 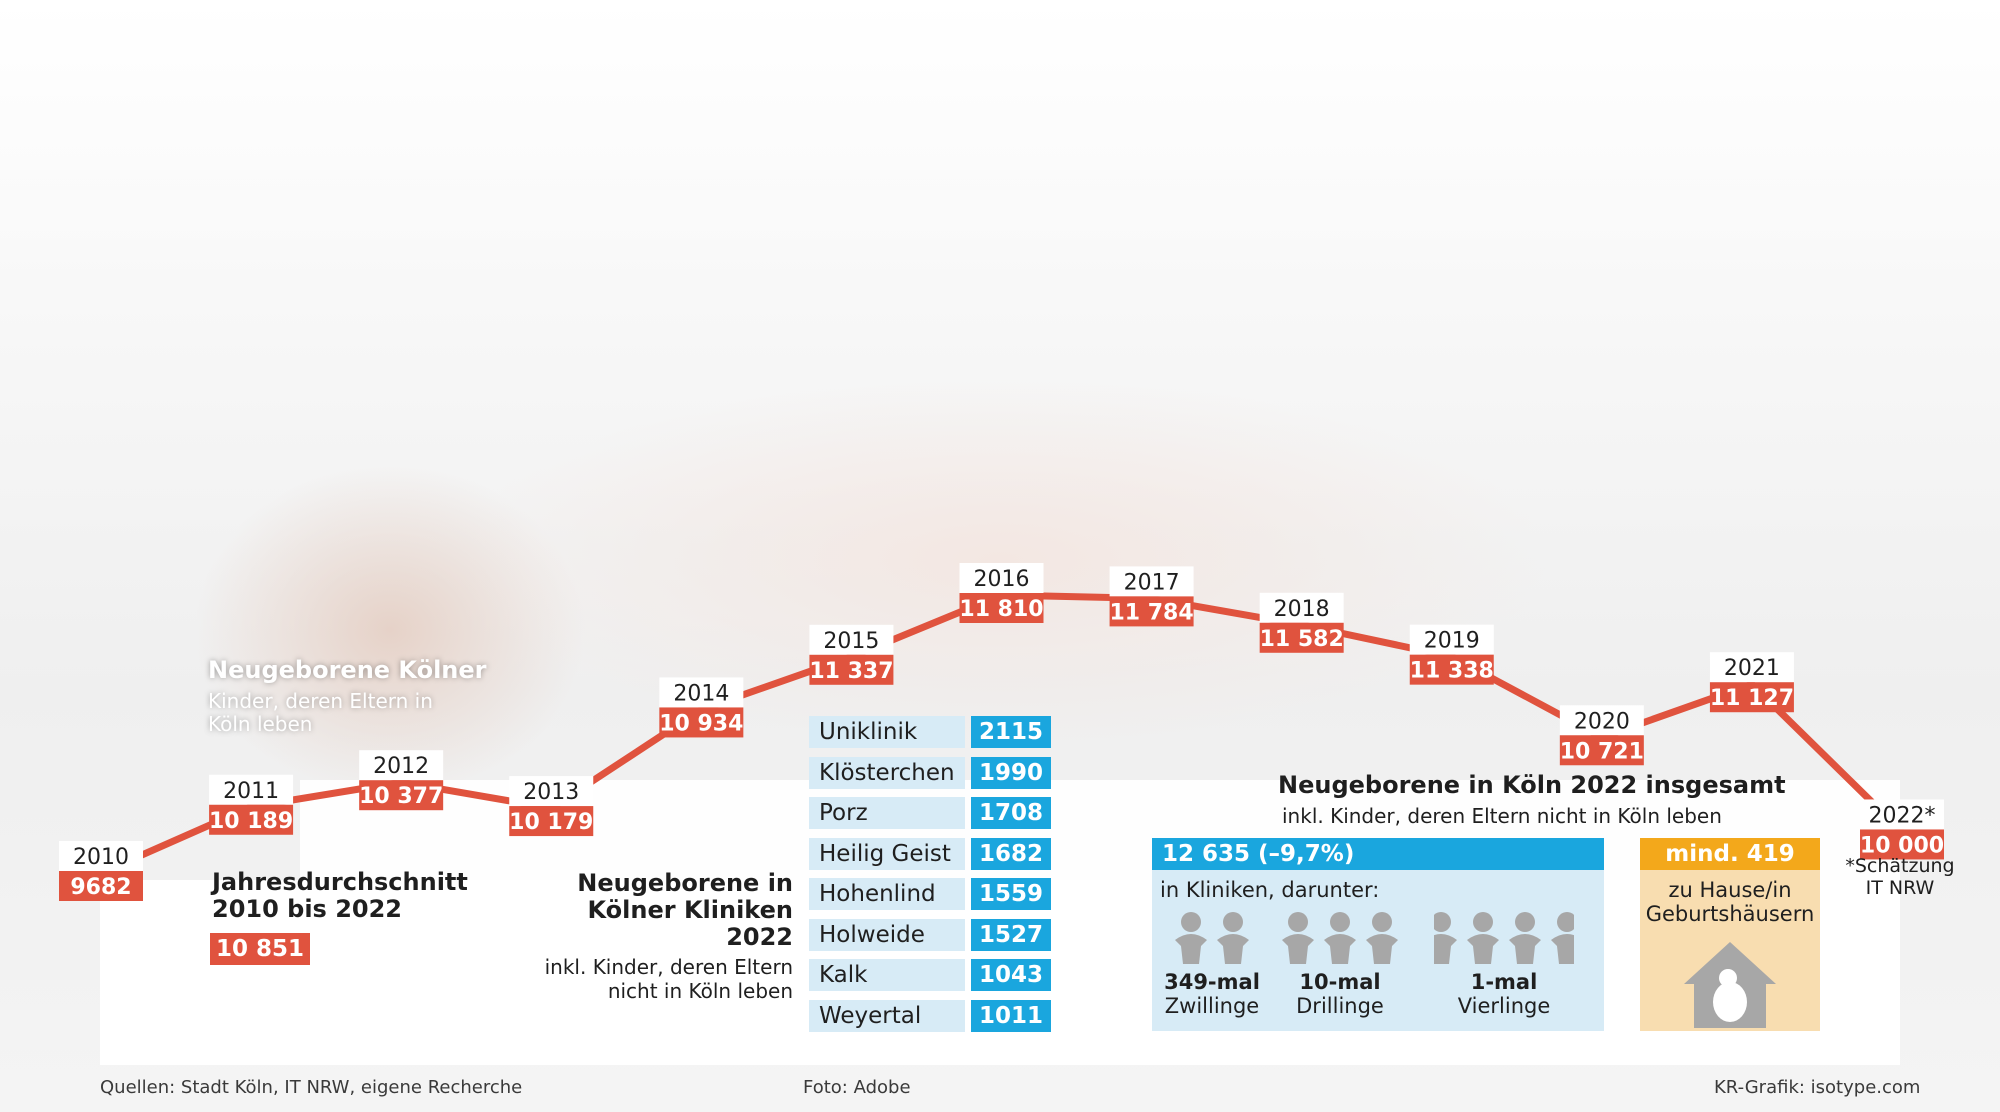 What do you see at coordinates (1730, 854) in the screenshot?
I see `home-birth-value: mind. 419` at bounding box center [1730, 854].